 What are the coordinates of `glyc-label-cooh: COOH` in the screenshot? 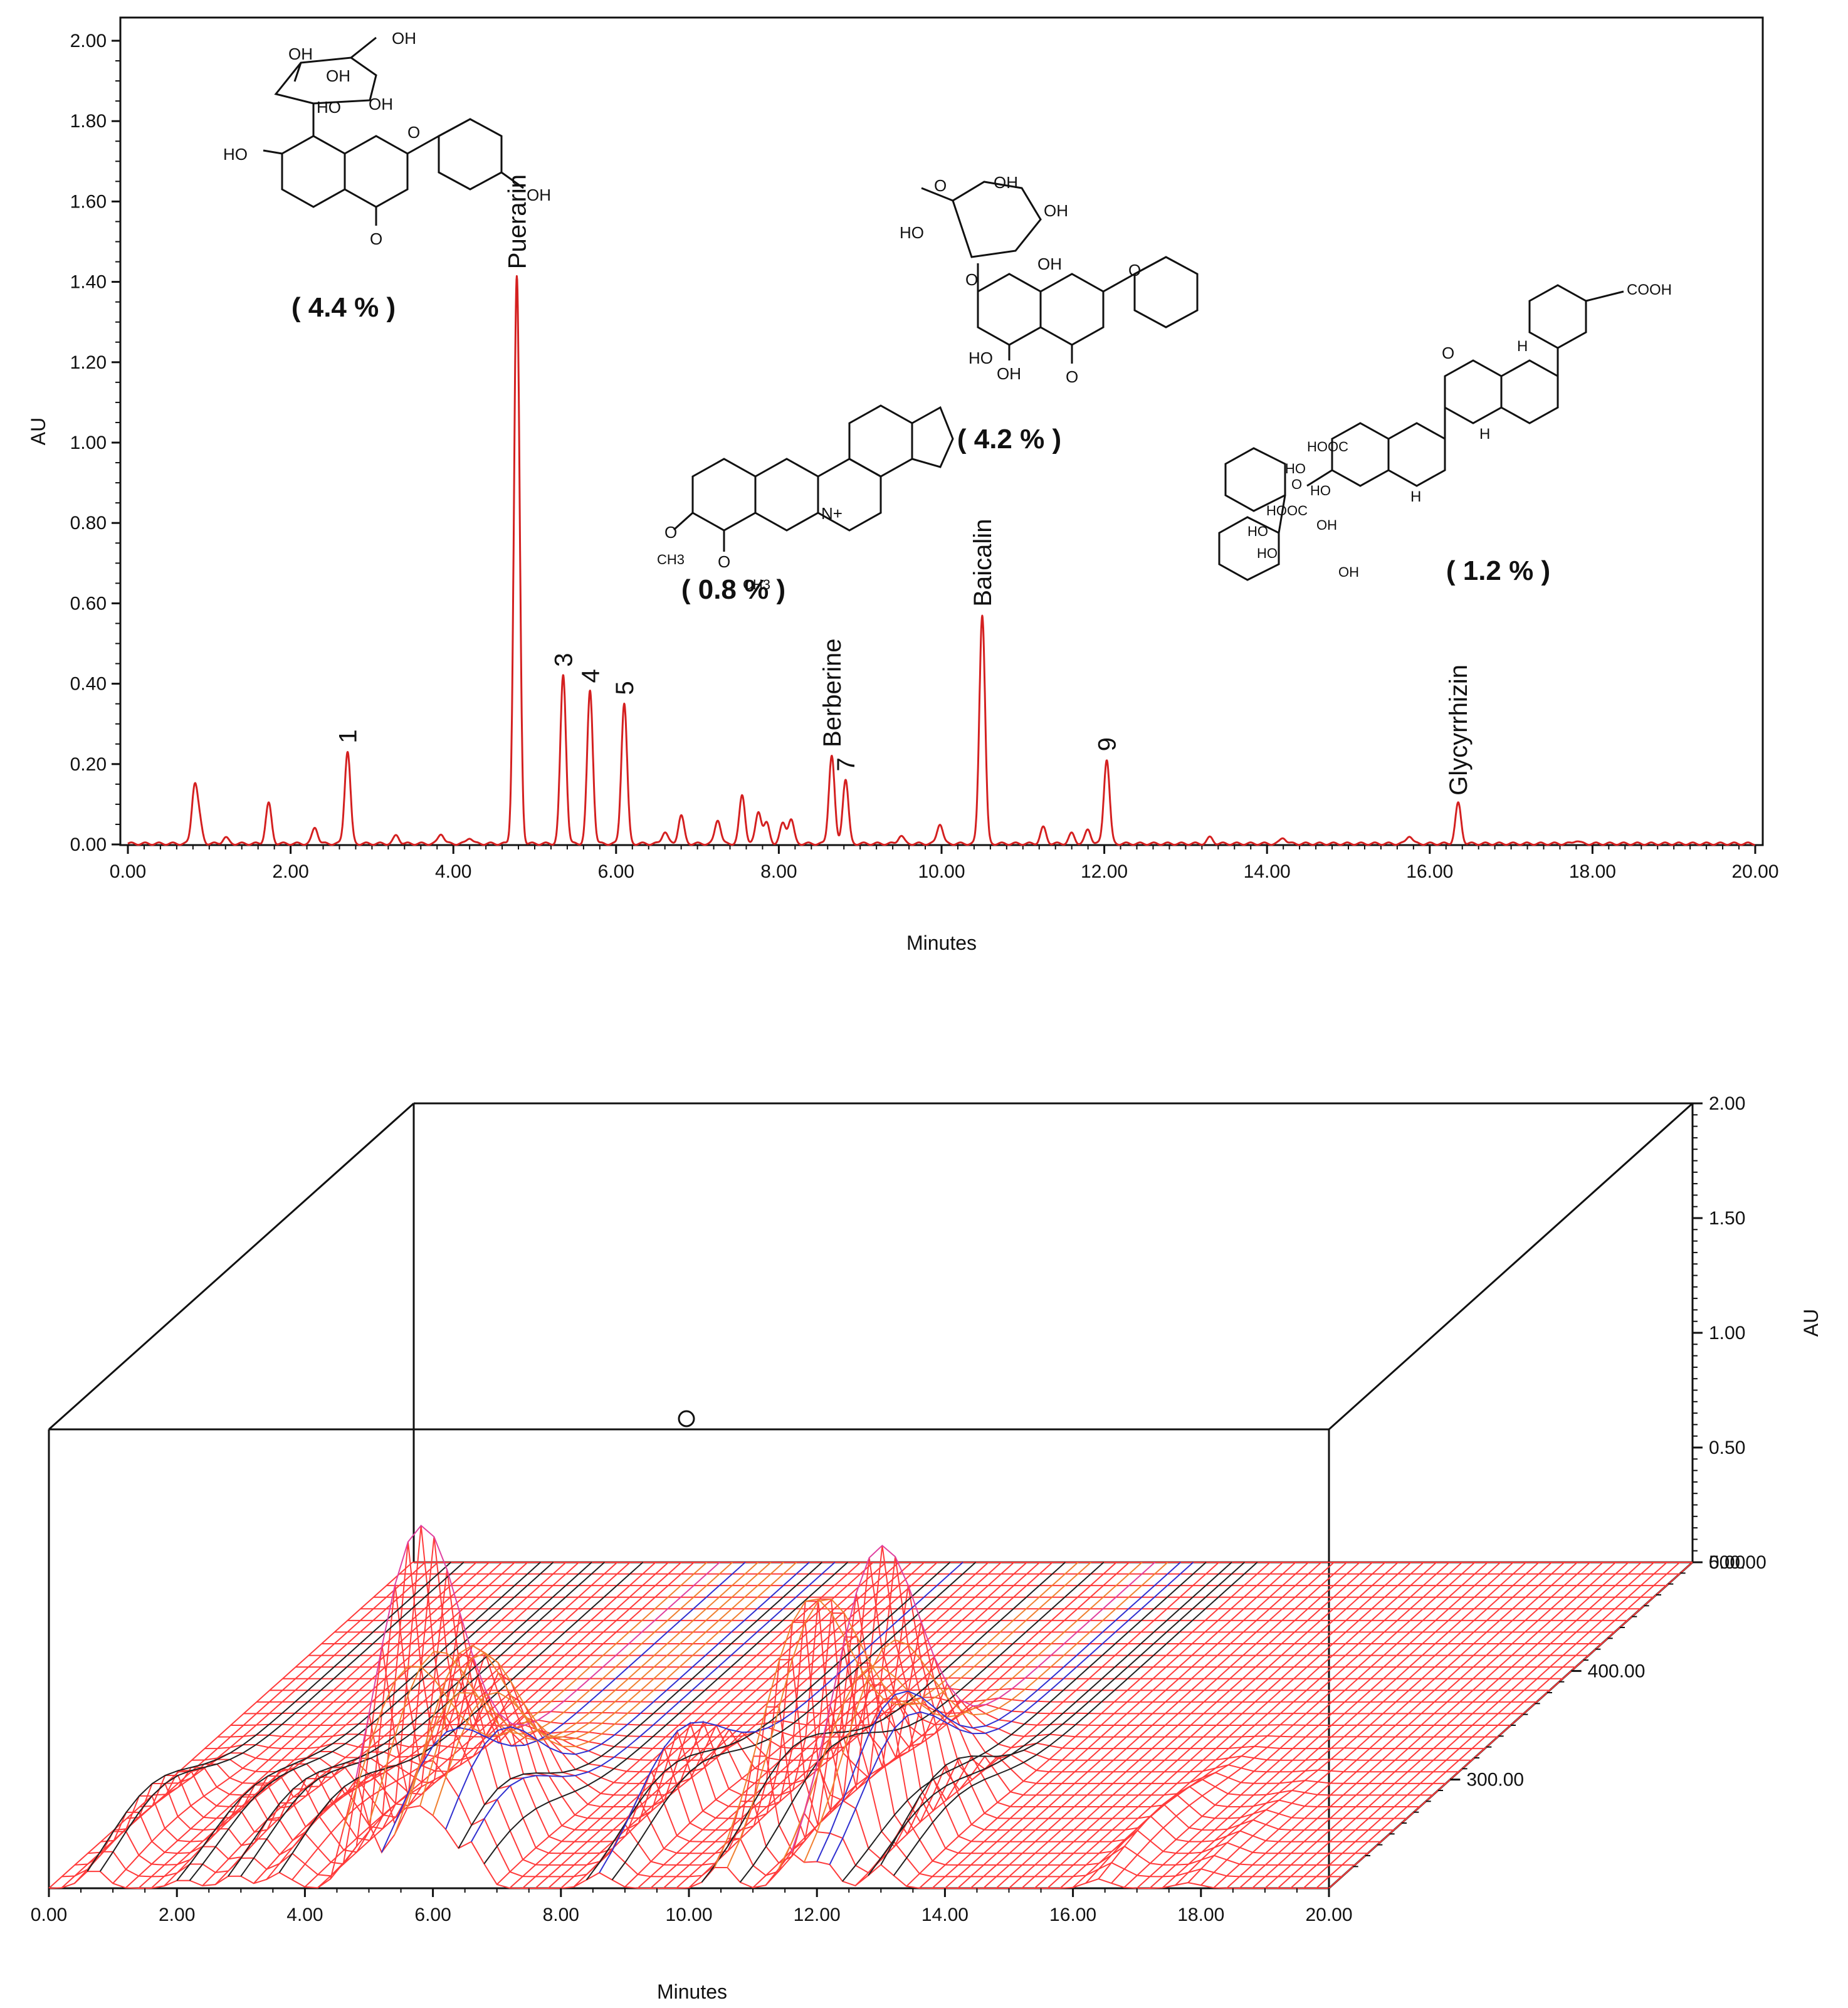 It's located at (1649, 289).